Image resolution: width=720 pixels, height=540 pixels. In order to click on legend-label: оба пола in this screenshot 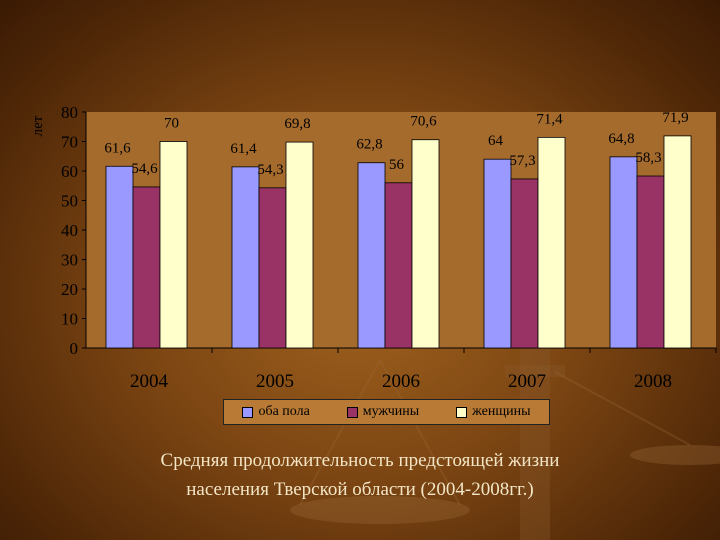, I will do `click(284, 411)`.